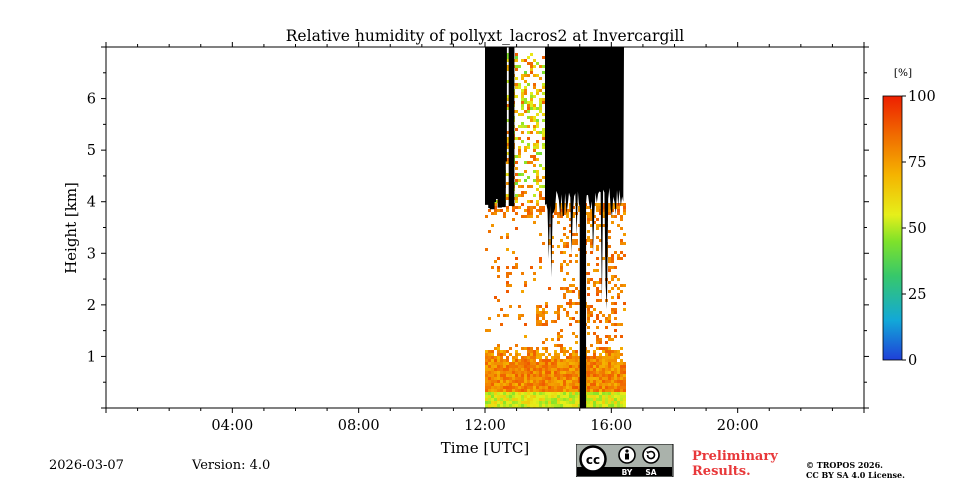  Describe the element at coordinates (500, 128) in the screenshot. I see `cloud-mask-left` at that location.